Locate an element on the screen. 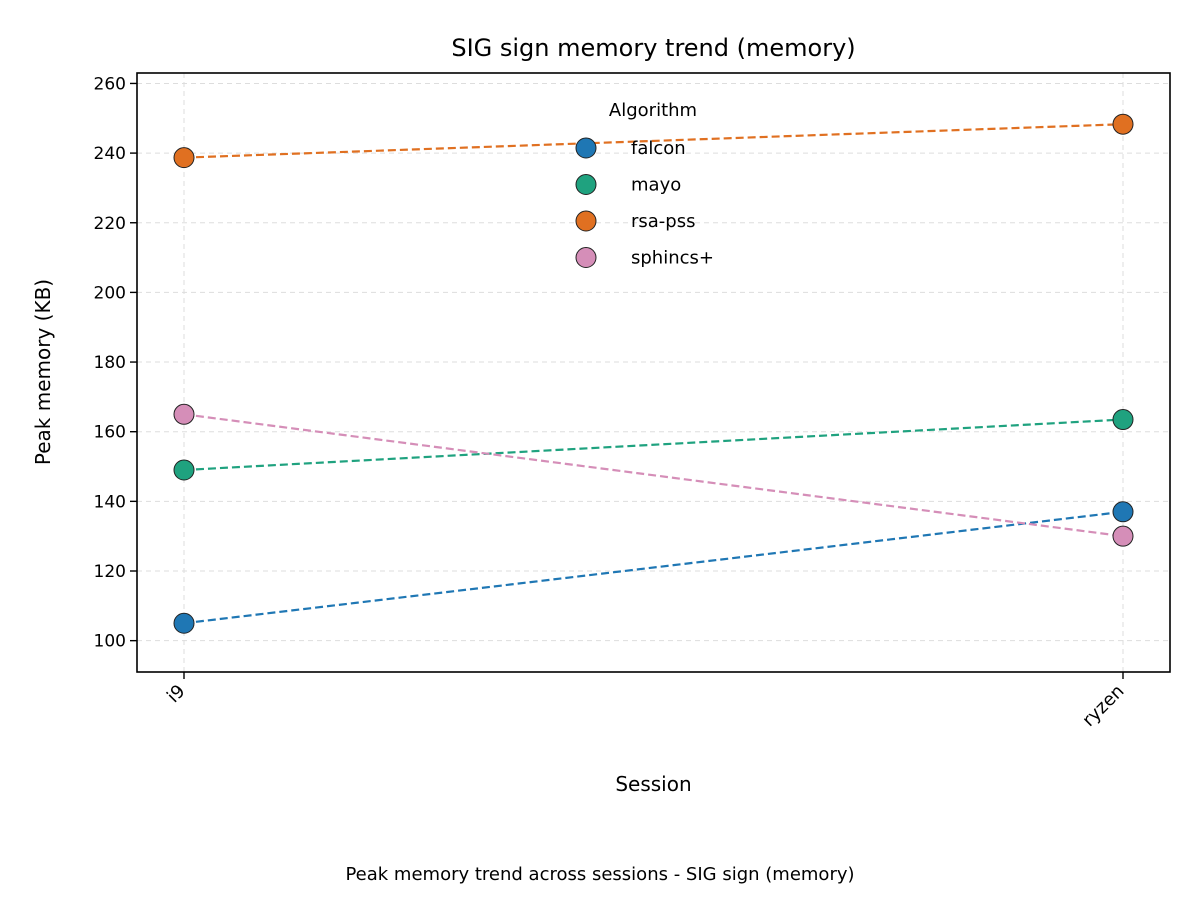 This screenshot has width=1200, height=900. y-tick-label: 160 is located at coordinates (110, 433).